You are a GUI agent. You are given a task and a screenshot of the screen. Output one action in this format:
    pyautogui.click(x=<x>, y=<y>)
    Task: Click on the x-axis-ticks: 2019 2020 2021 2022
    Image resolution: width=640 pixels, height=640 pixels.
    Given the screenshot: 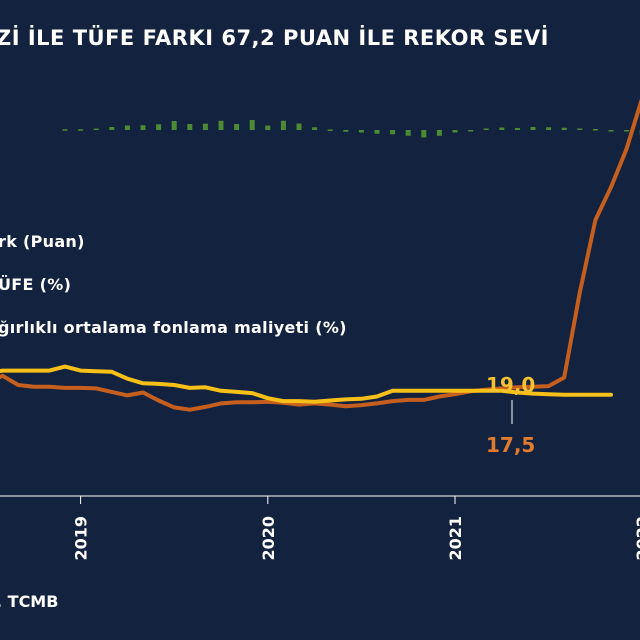 What is the action you would take?
    pyautogui.click(x=356, y=528)
    